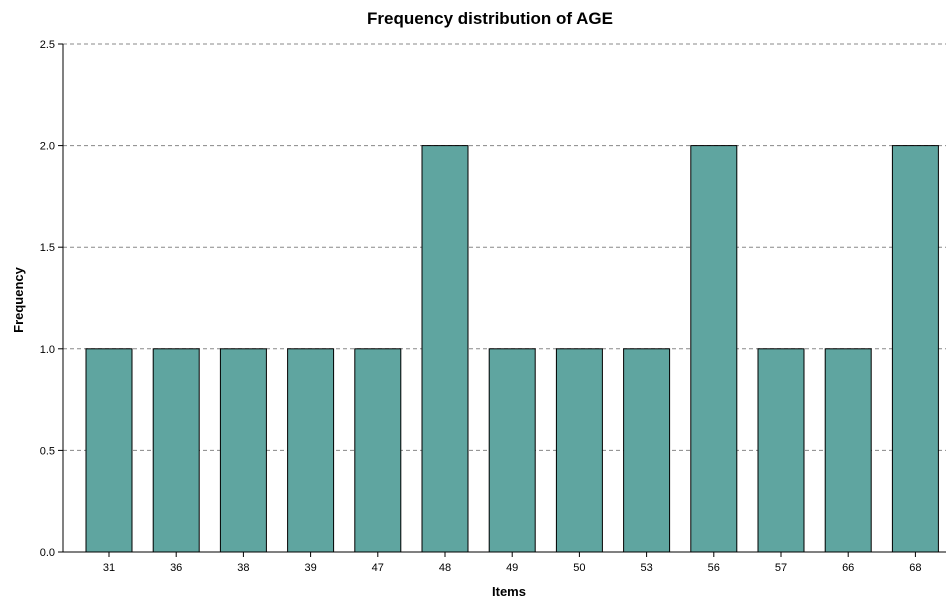 This screenshot has width=948, height=600. What do you see at coordinates (47, 248) in the screenshot?
I see `y-tick-label: 1.5` at bounding box center [47, 248].